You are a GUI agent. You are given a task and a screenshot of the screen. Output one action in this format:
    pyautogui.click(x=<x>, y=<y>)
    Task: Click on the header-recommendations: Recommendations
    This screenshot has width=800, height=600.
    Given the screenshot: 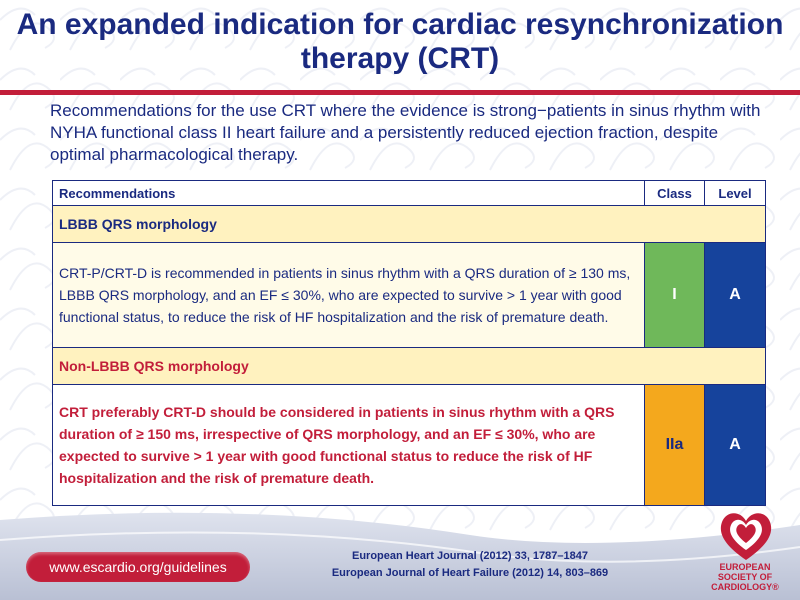 What is the action you would take?
    pyautogui.click(x=348, y=193)
    